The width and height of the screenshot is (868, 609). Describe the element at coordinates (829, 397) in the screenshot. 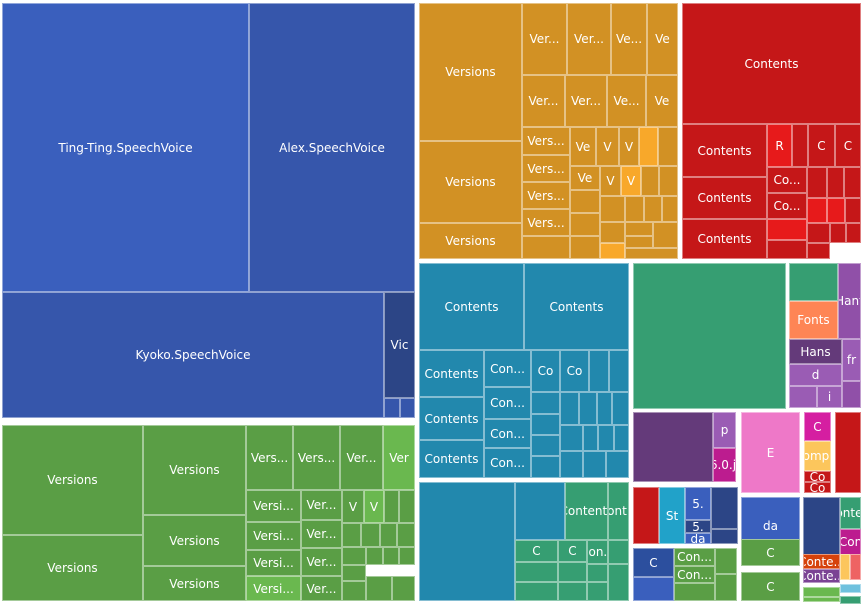

I see `treemap-cell: i` at that location.